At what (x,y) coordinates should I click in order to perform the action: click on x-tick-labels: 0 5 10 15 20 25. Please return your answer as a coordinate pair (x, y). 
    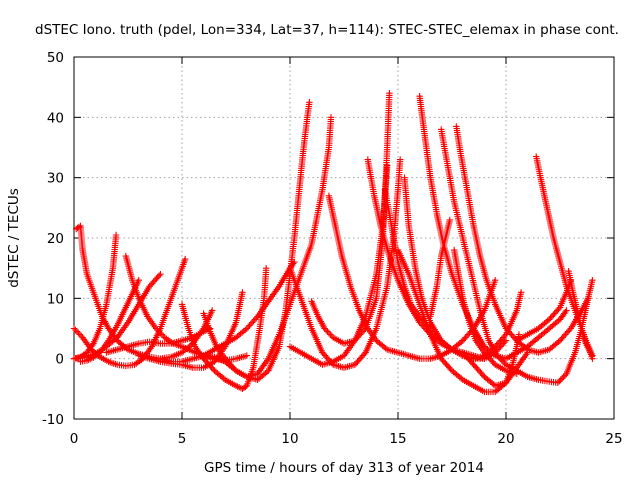
    Looking at the image, I should click on (346, 439).